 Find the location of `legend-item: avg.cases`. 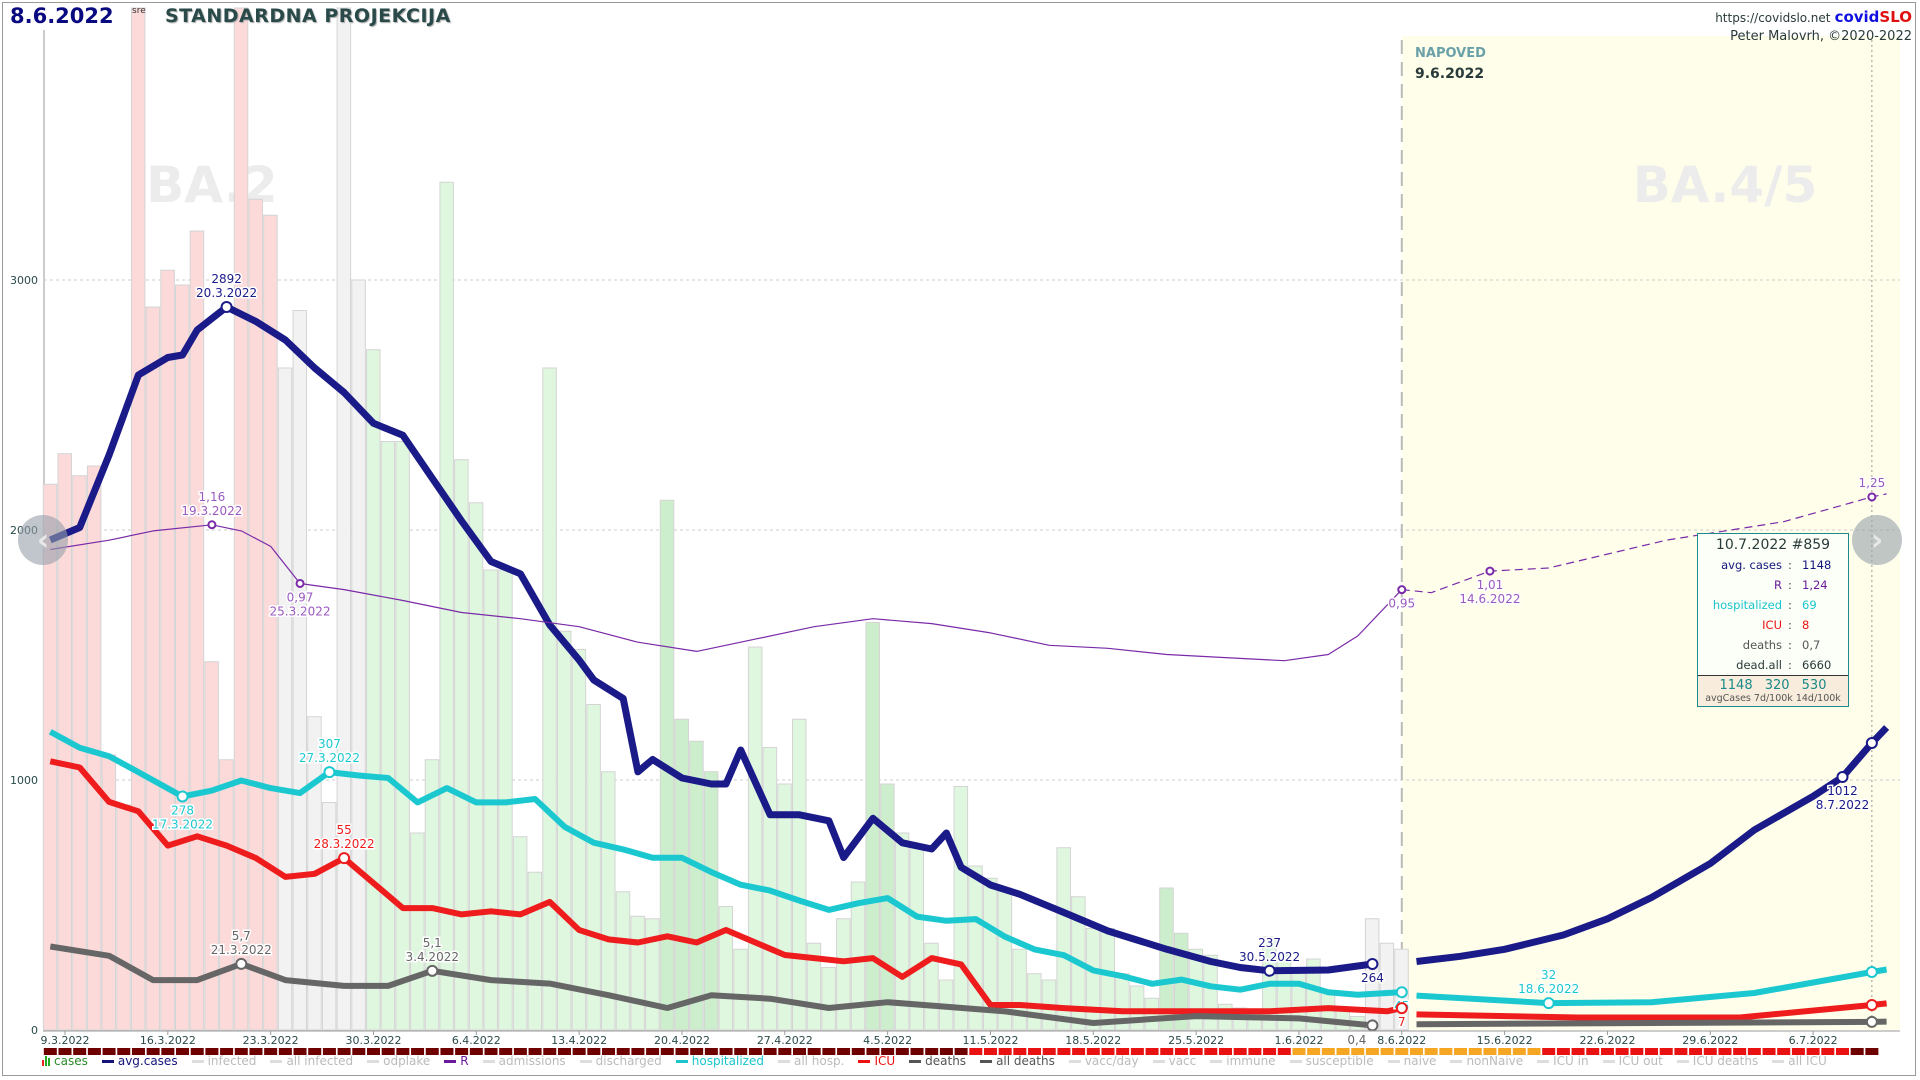

legend-item: avg.cases is located at coordinates (139, 1061).